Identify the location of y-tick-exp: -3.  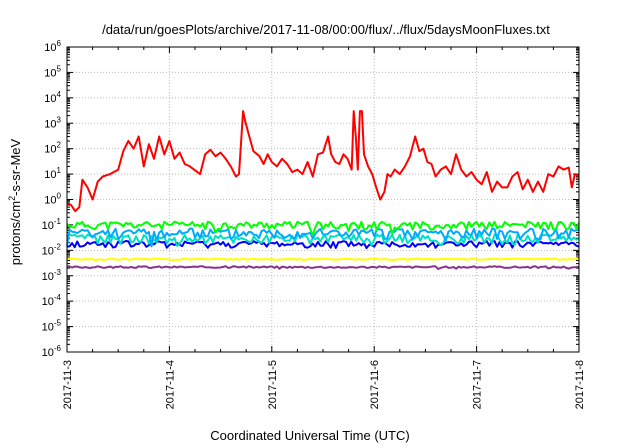
(58, 272).